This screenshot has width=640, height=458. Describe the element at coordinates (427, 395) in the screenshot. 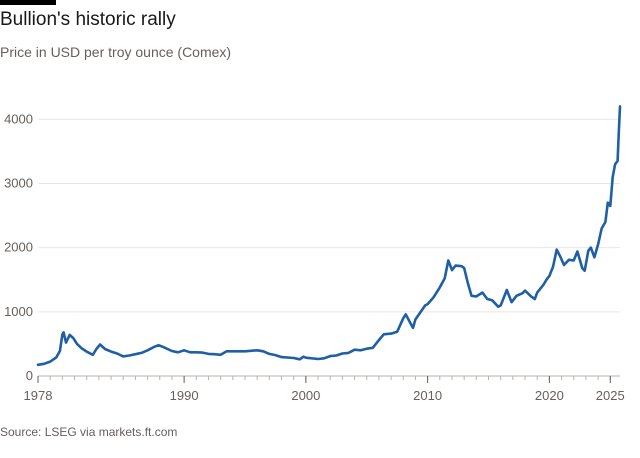

I see `x-tick-label: 2010` at that location.